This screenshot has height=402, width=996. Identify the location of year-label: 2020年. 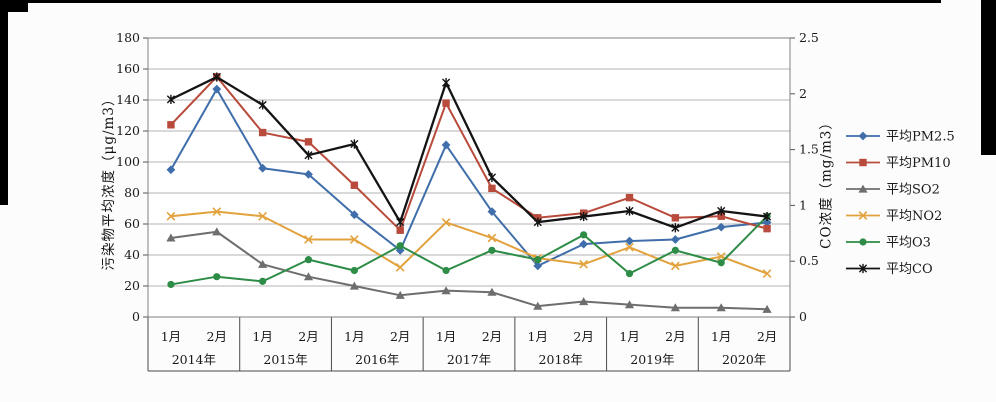
(744, 359).